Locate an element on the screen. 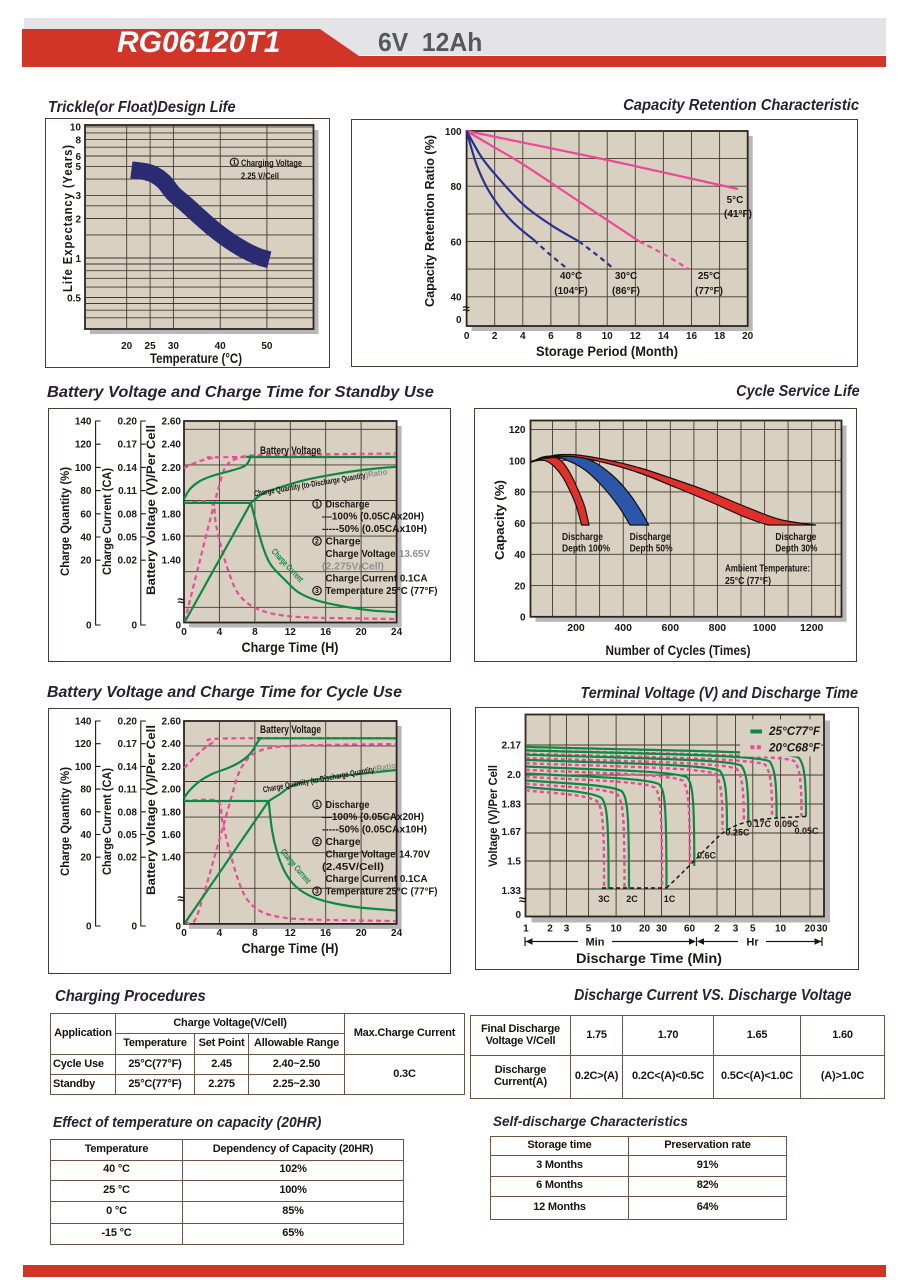 This screenshot has width=905, height=1280. svg-text: 80 is located at coordinates (86, 790).